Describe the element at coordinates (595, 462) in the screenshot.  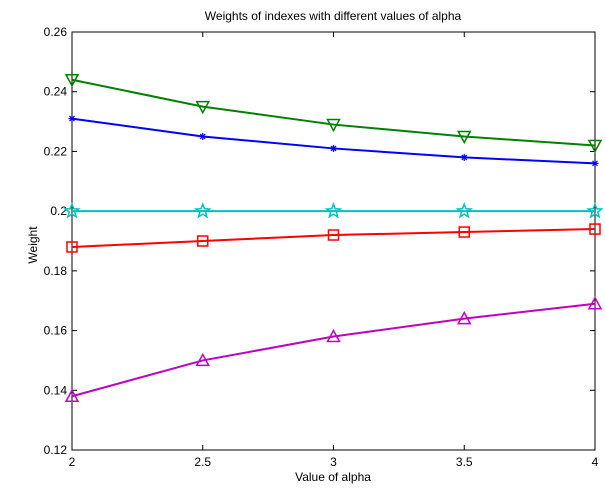
I see `x-tick-label: 4` at that location.